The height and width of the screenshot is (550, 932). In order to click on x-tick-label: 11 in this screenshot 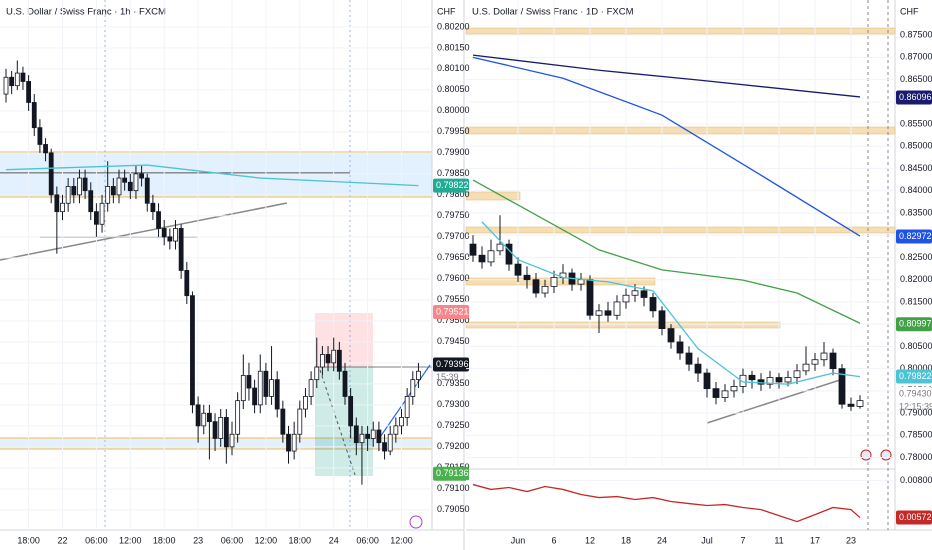, I will do `click(778, 540)`.